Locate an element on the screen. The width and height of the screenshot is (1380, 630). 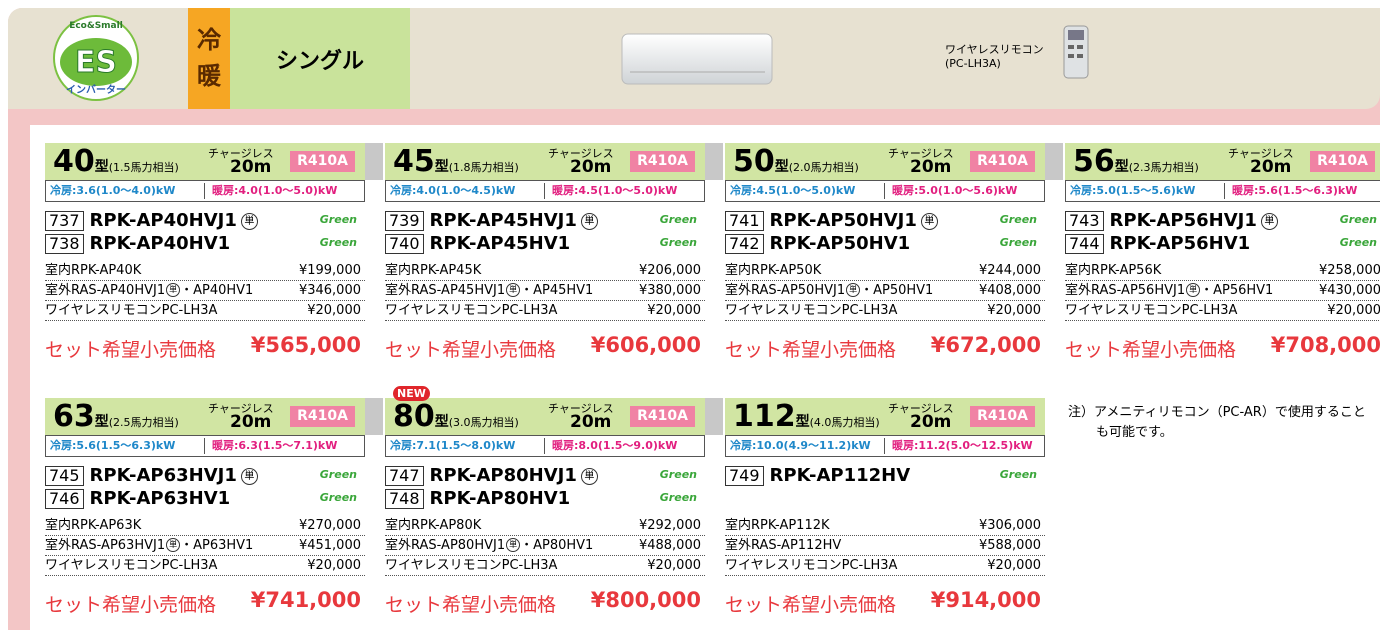
size-line: 50型(2.0馬力相当) is located at coordinates (796, 165).